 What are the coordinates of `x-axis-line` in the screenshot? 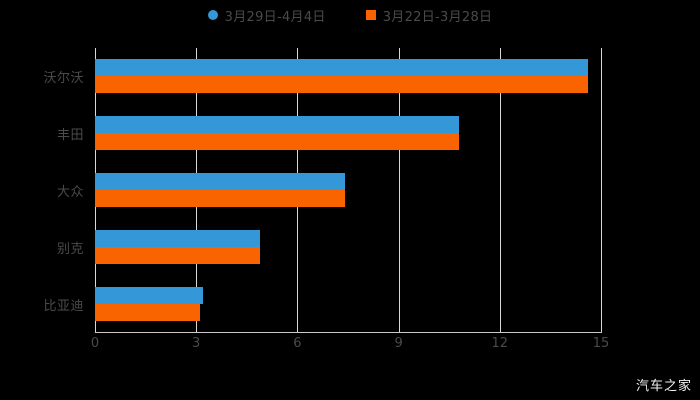 It's located at (348, 332).